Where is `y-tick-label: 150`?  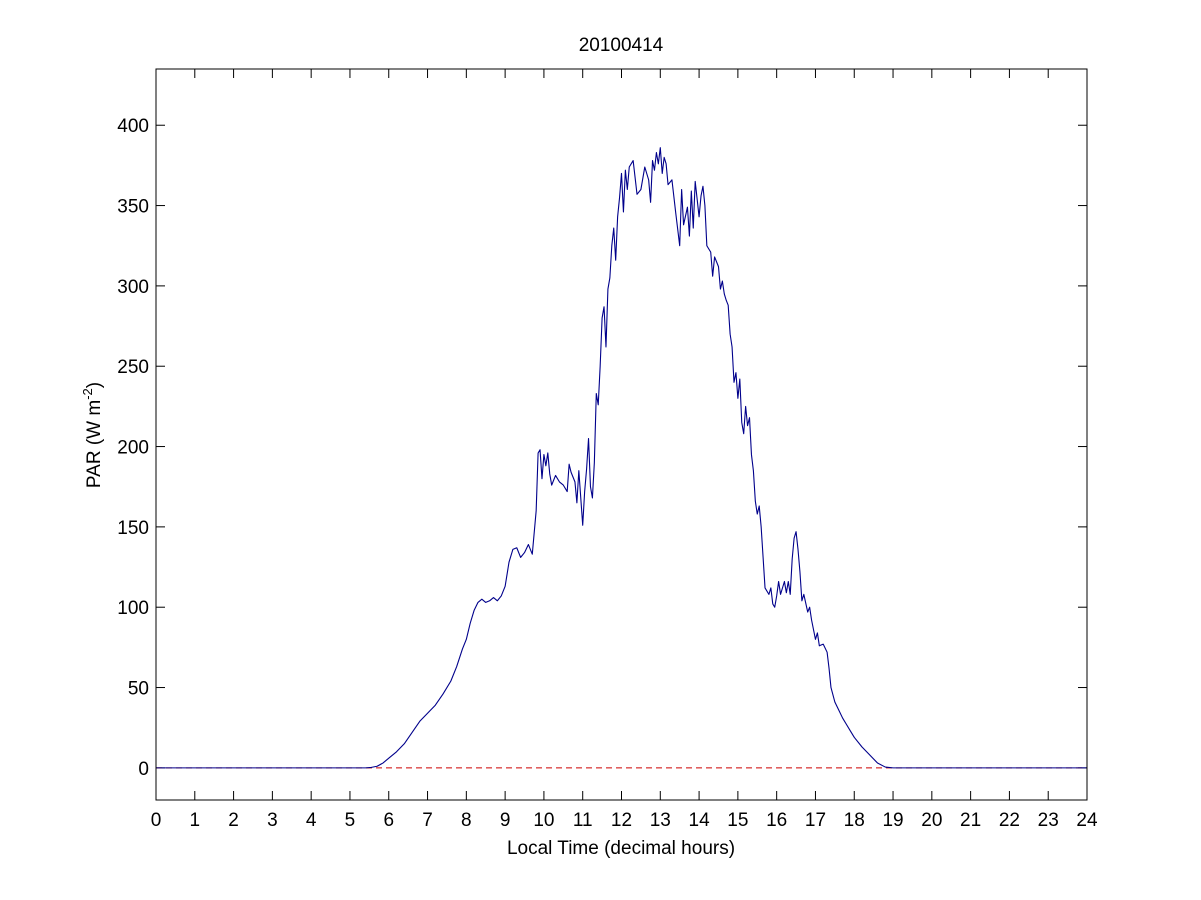
y-tick-label: 150 is located at coordinates (133, 528).